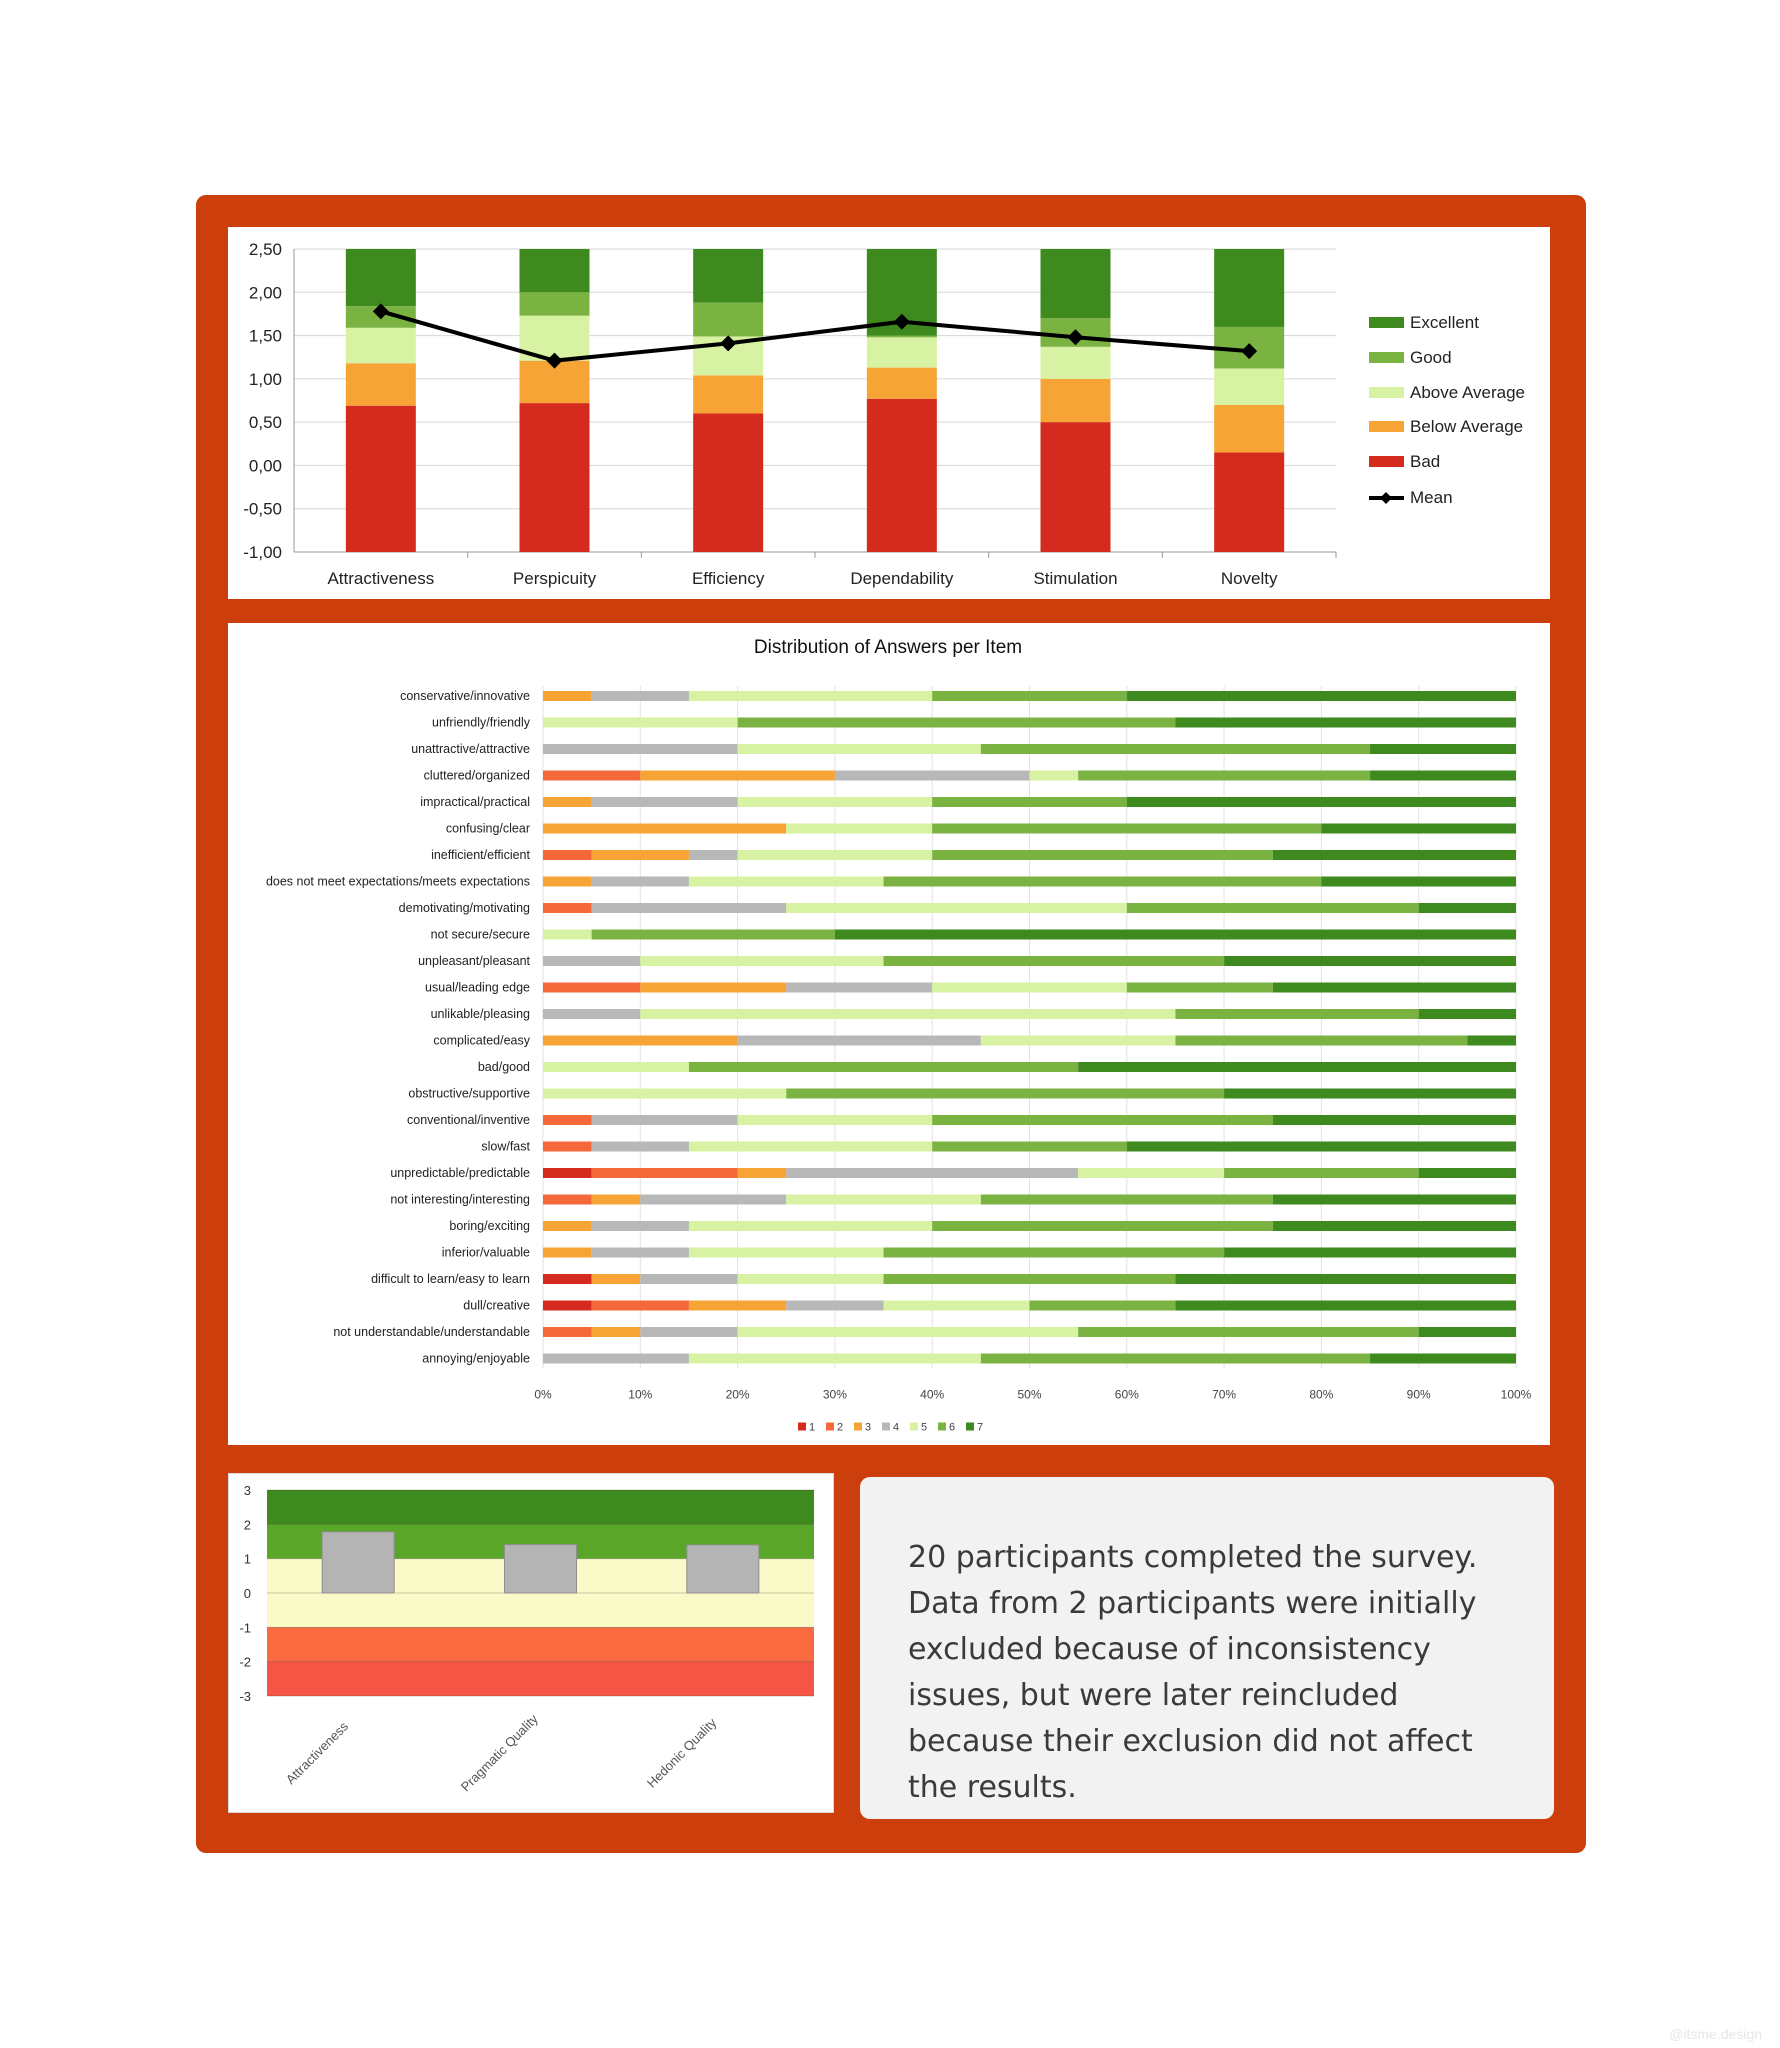  I want to click on row-label: demotivating/motivating, so click(464, 908).